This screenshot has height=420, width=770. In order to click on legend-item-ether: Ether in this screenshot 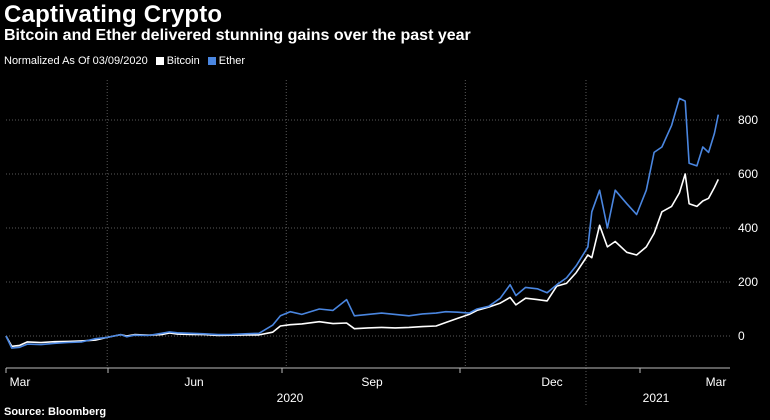, I will do `click(226, 61)`.